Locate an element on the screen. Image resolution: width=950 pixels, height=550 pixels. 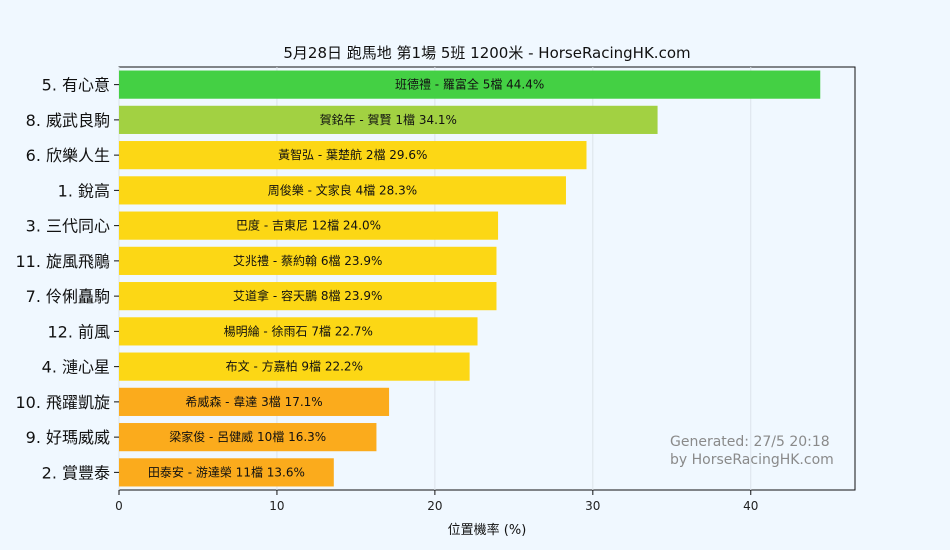
bar-label: 田泰安 - 游達榮 11檔 13.6% is located at coordinates (226, 471).